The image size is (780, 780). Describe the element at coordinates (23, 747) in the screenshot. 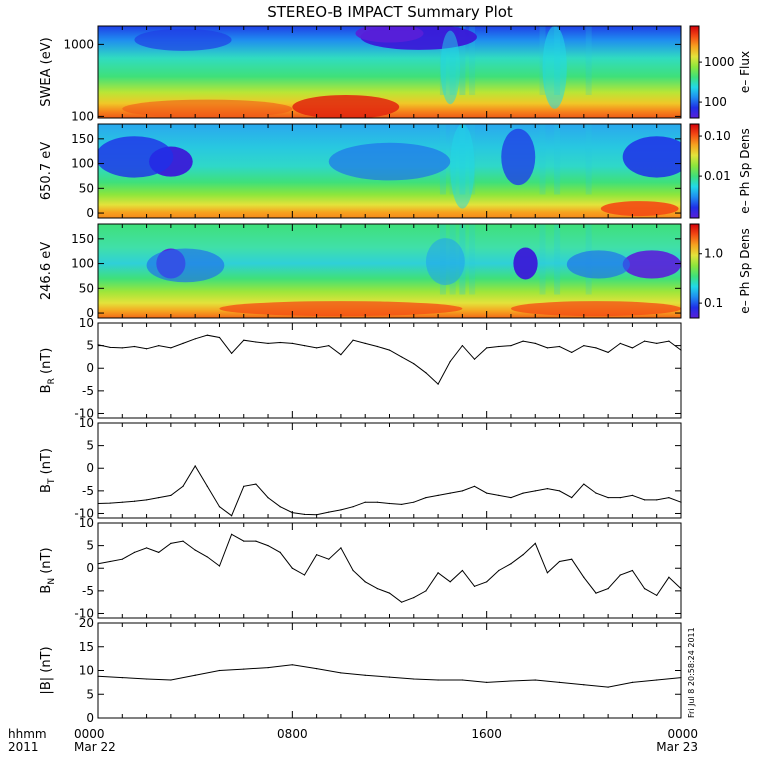

I see `year-label: 2011` at that location.